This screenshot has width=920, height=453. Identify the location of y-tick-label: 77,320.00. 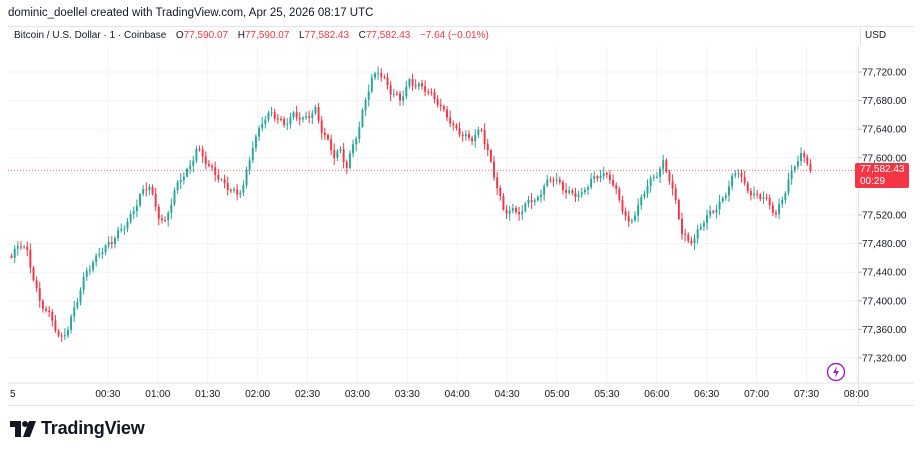
(884, 359).